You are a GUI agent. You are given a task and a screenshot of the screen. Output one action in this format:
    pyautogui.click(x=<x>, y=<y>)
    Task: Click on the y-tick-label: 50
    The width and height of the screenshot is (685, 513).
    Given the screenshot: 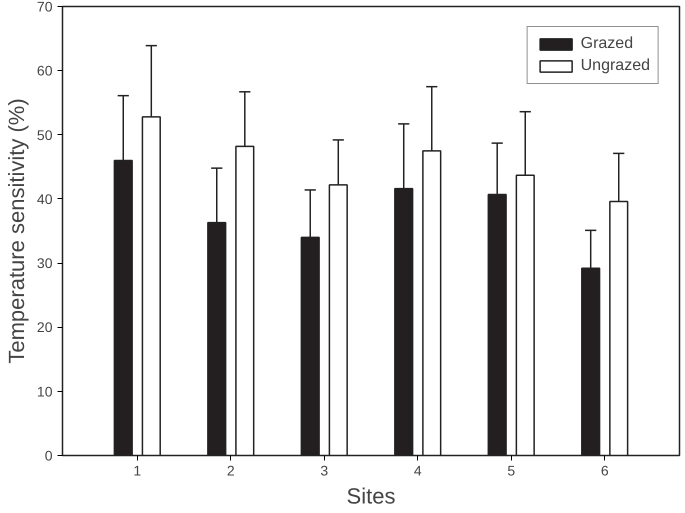 What is the action you would take?
    pyautogui.click(x=44, y=134)
    